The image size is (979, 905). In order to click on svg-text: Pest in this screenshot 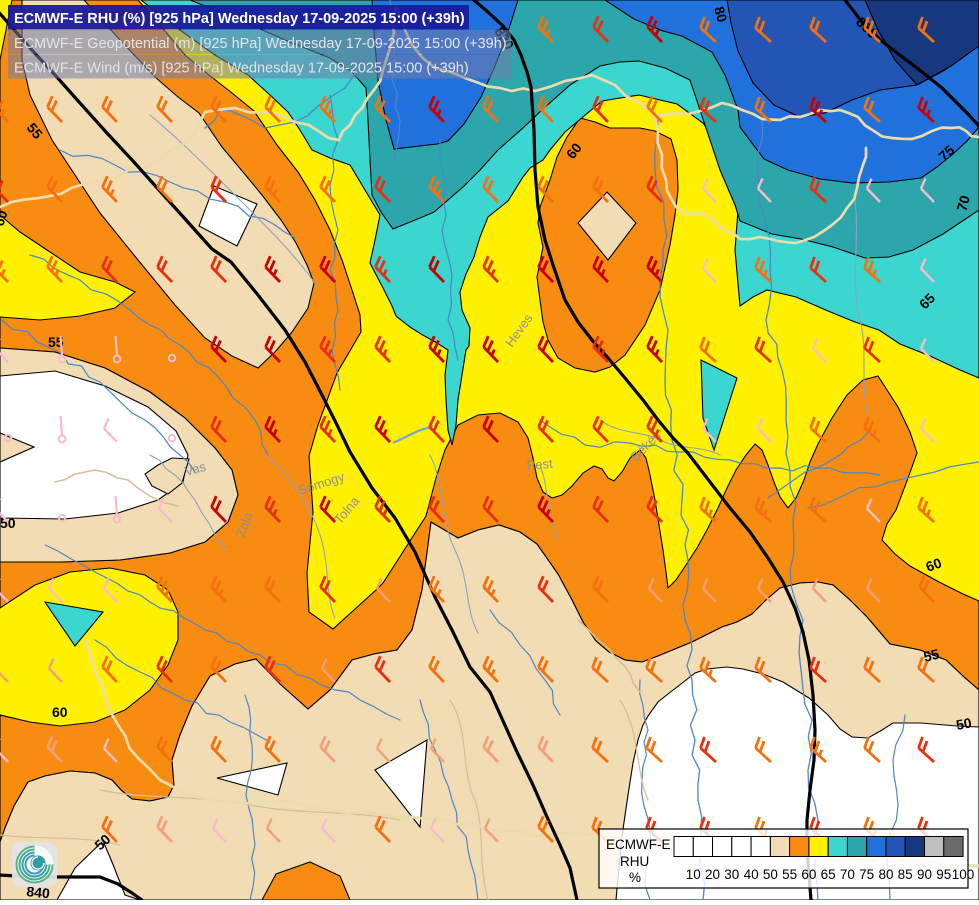, I will do `click(540, 464)`.